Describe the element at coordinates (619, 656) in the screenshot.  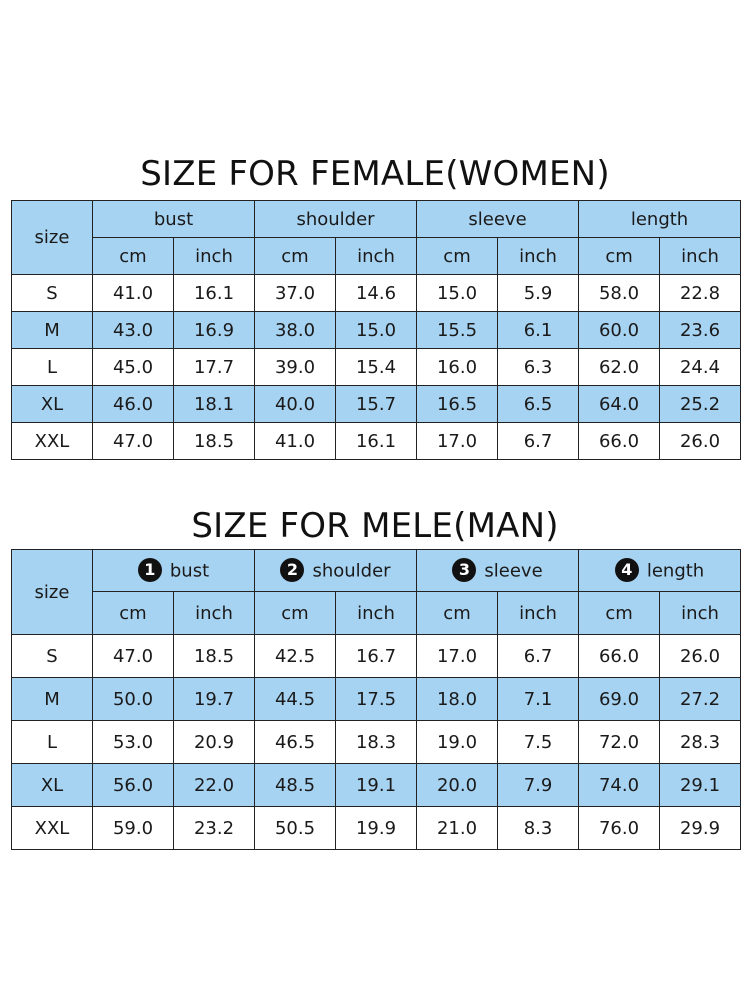
I see `value-cell: 66.0` at that location.